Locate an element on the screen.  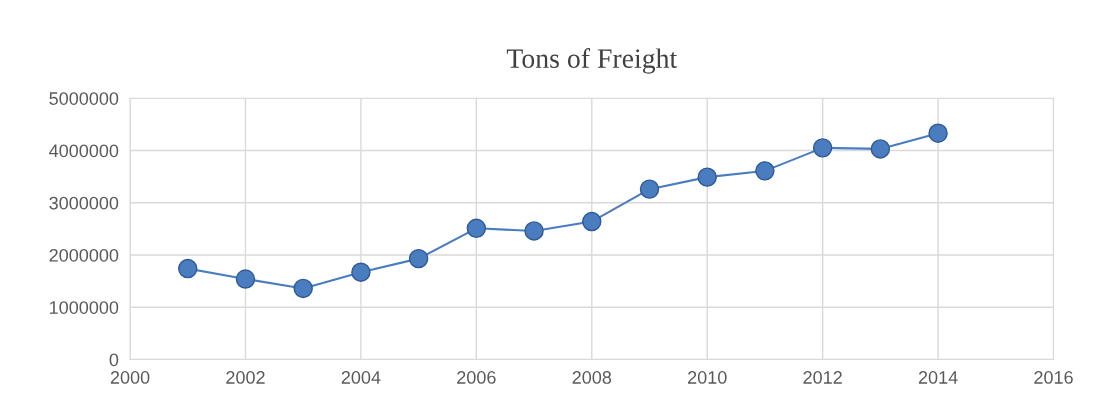
x-tick-label: 2002 is located at coordinates (245, 377).